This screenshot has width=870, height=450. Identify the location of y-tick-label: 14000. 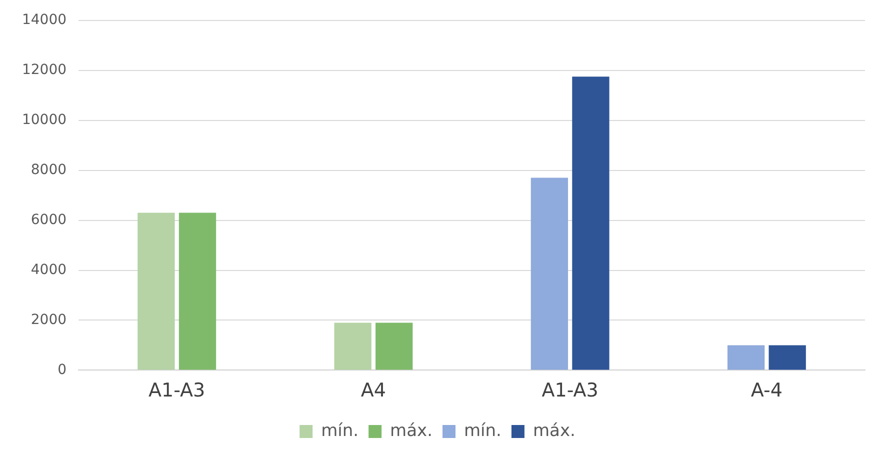
(44, 20).